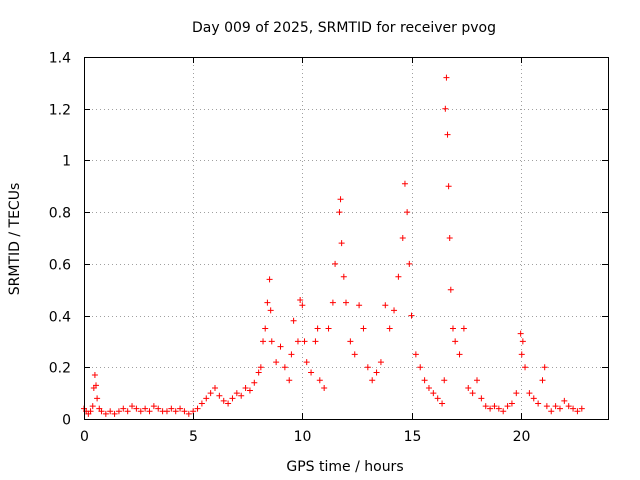 Image resolution: width=640 pixels, height=480 pixels. Describe the element at coordinates (344, 467) in the screenshot. I see `x-axis-label: GPS time / hours` at that location.